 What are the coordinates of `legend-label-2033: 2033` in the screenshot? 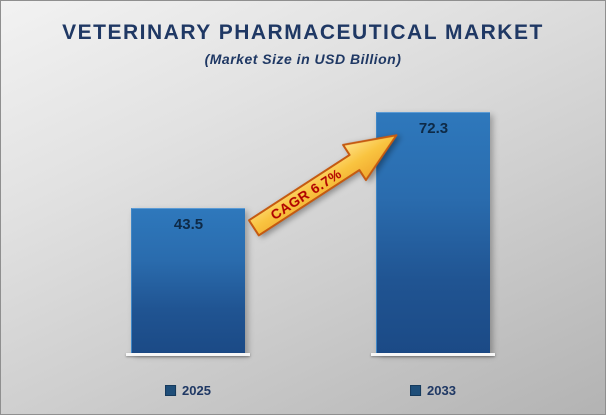 It's located at (441, 390).